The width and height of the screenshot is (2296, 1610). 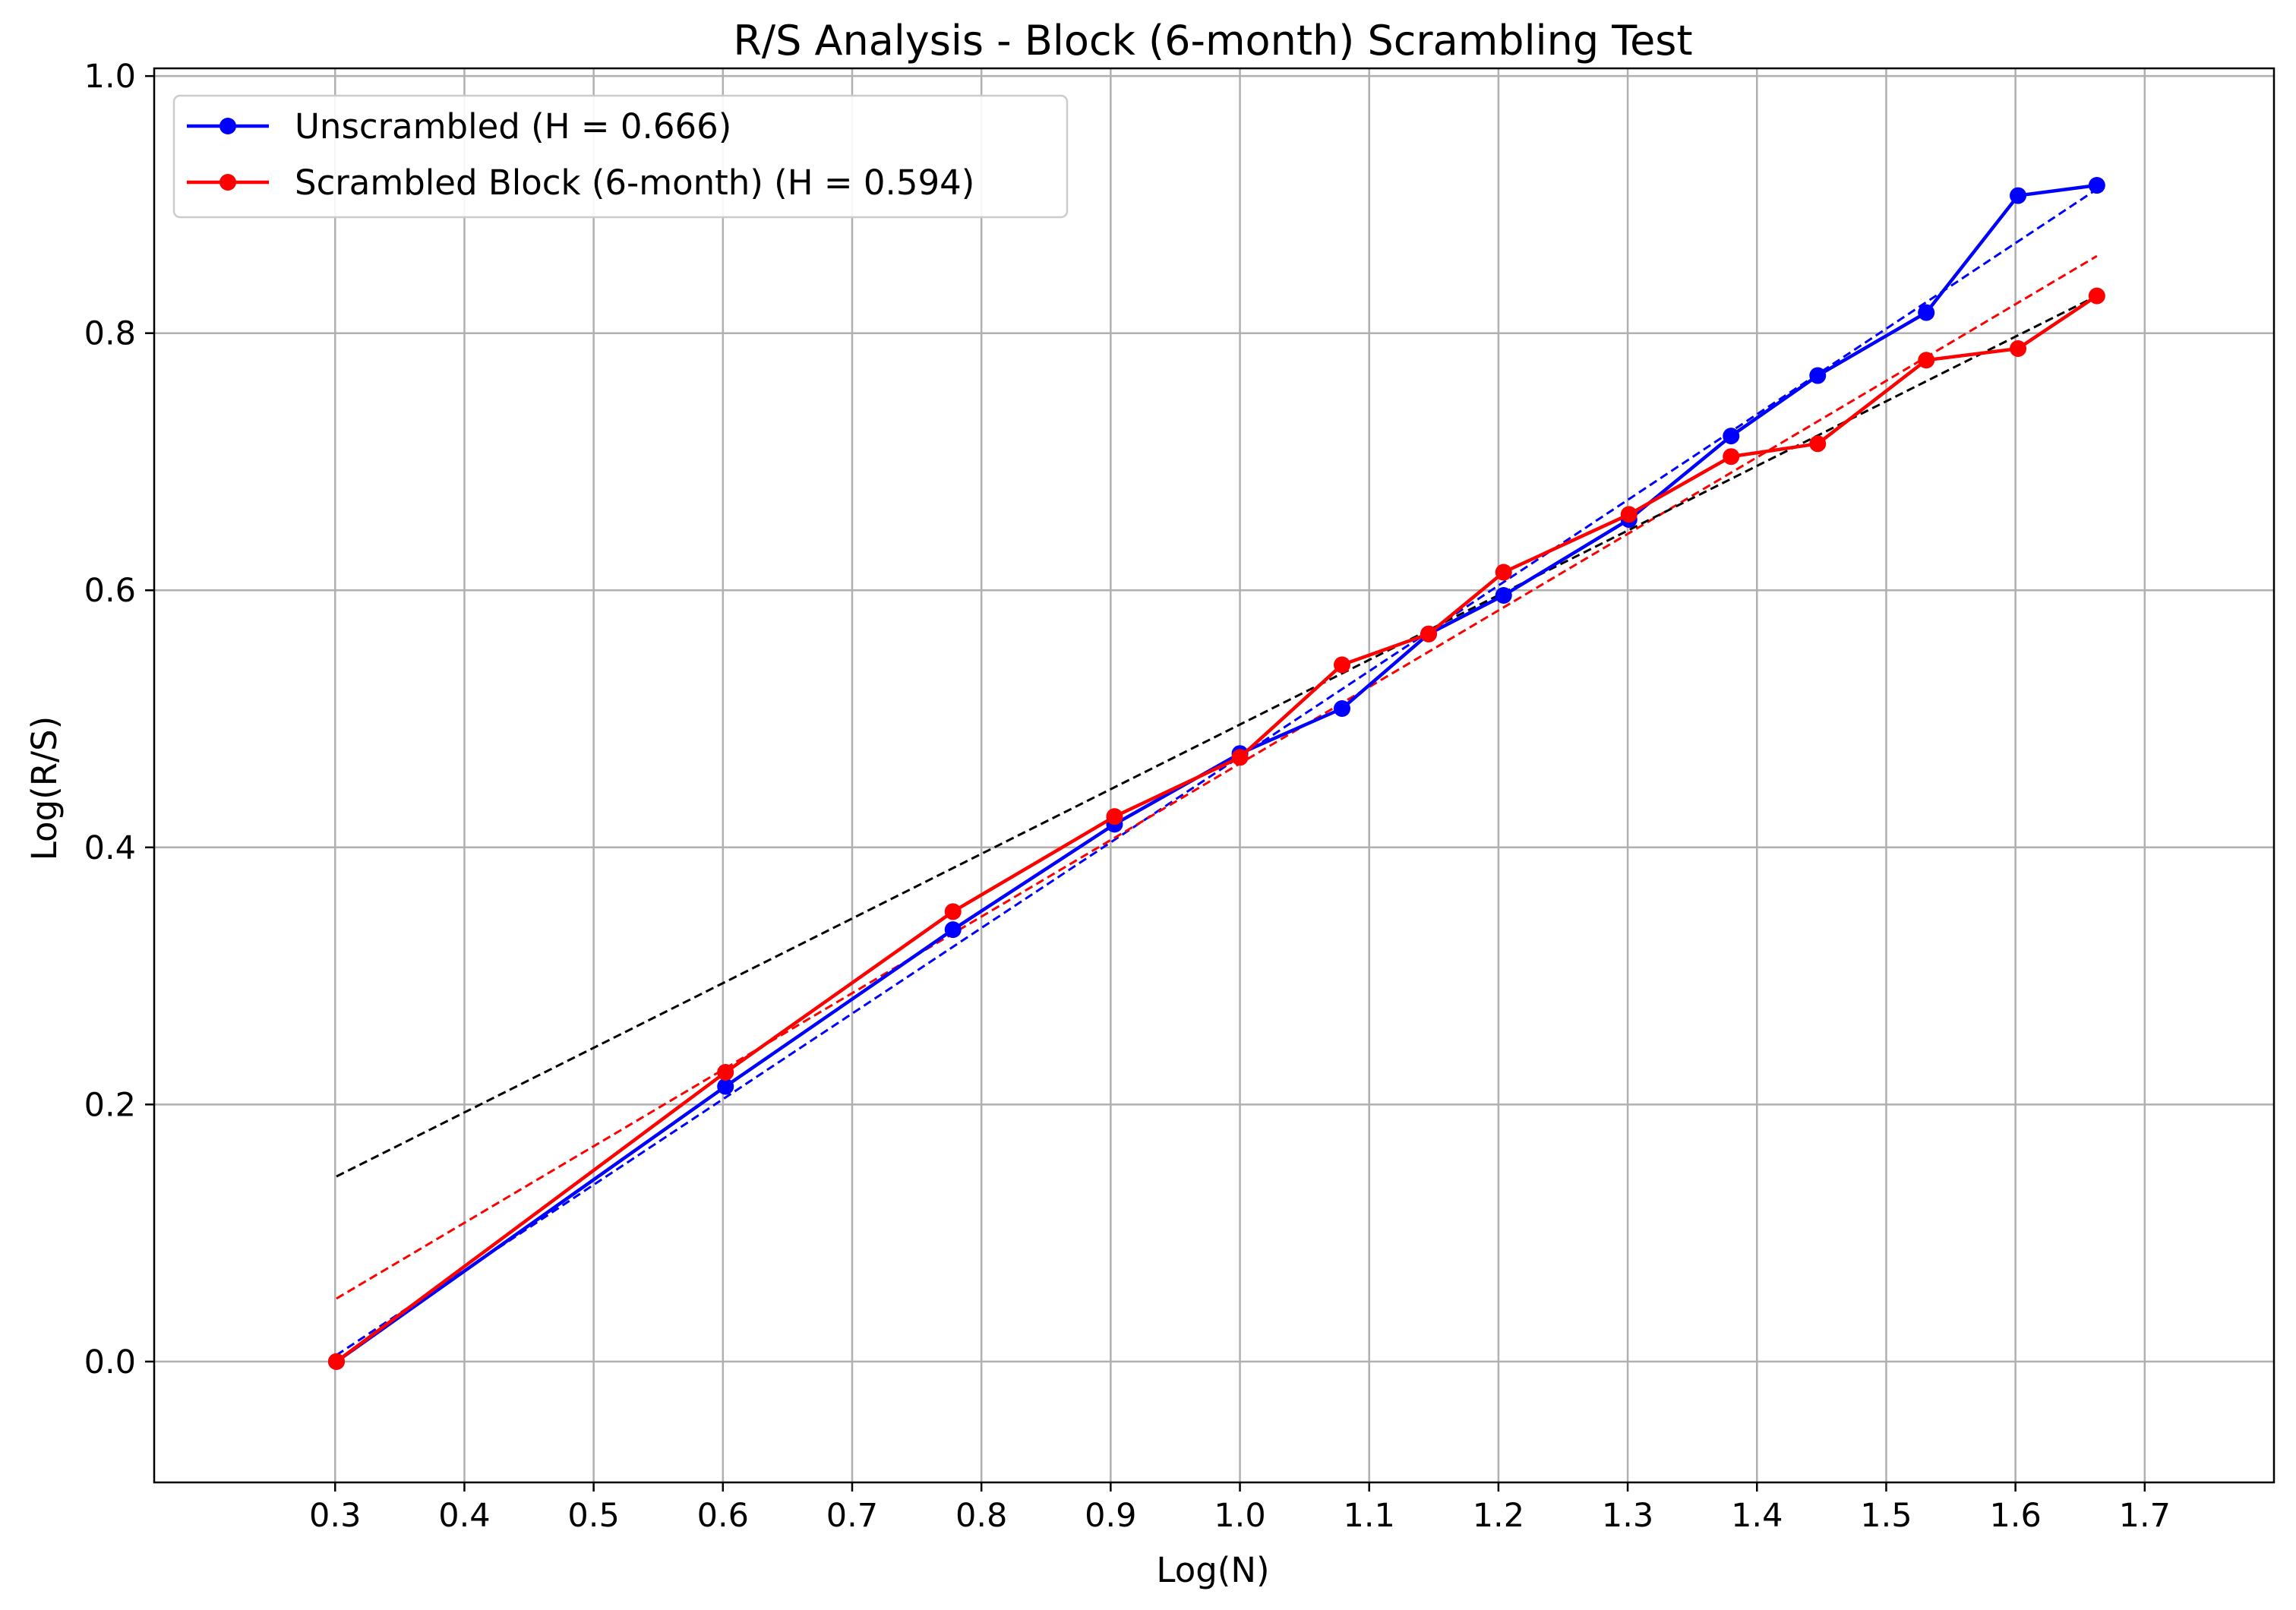 I want to click on x-tick-label: 0.7, so click(x=852, y=1516).